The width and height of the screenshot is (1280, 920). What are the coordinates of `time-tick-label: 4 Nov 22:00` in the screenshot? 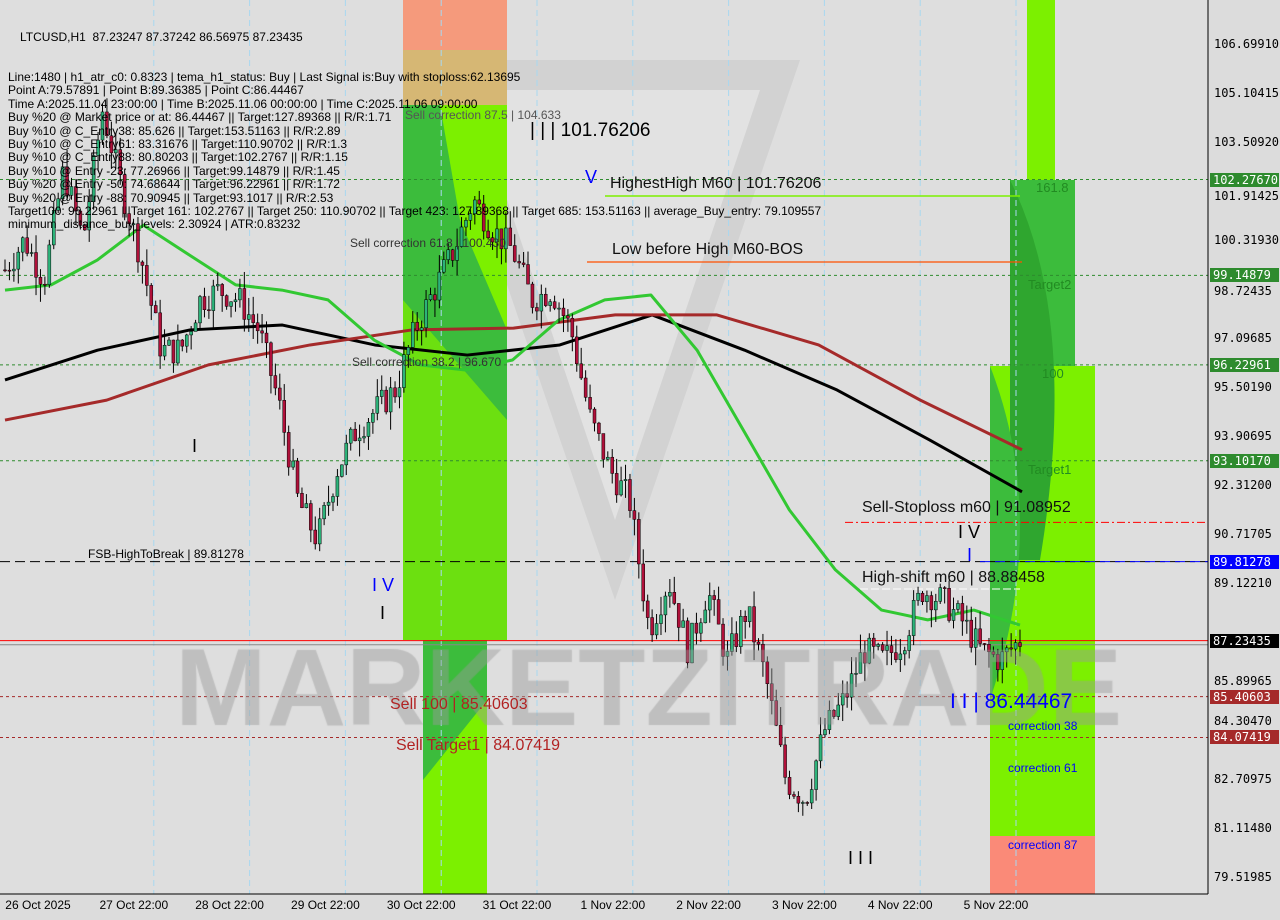 It's located at (900, 905).